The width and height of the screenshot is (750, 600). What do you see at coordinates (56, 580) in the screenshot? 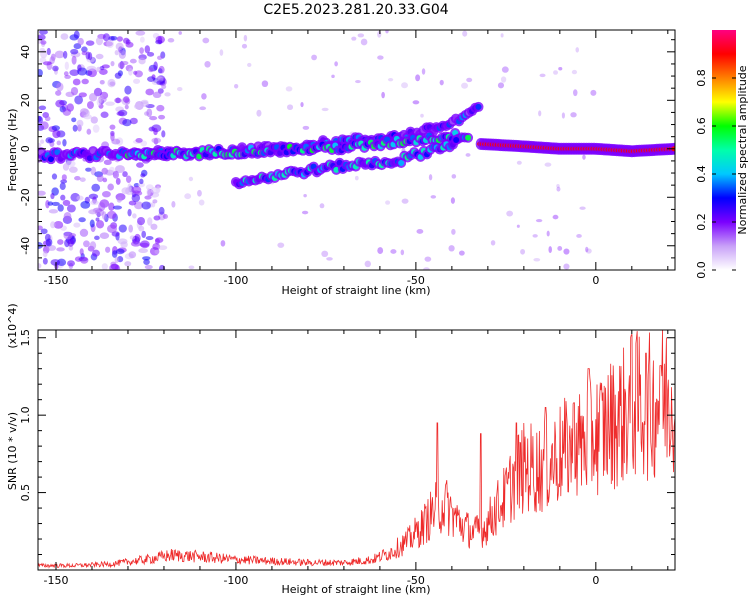
I see `x-tick-label: -150` at bounding box center [56, 580].